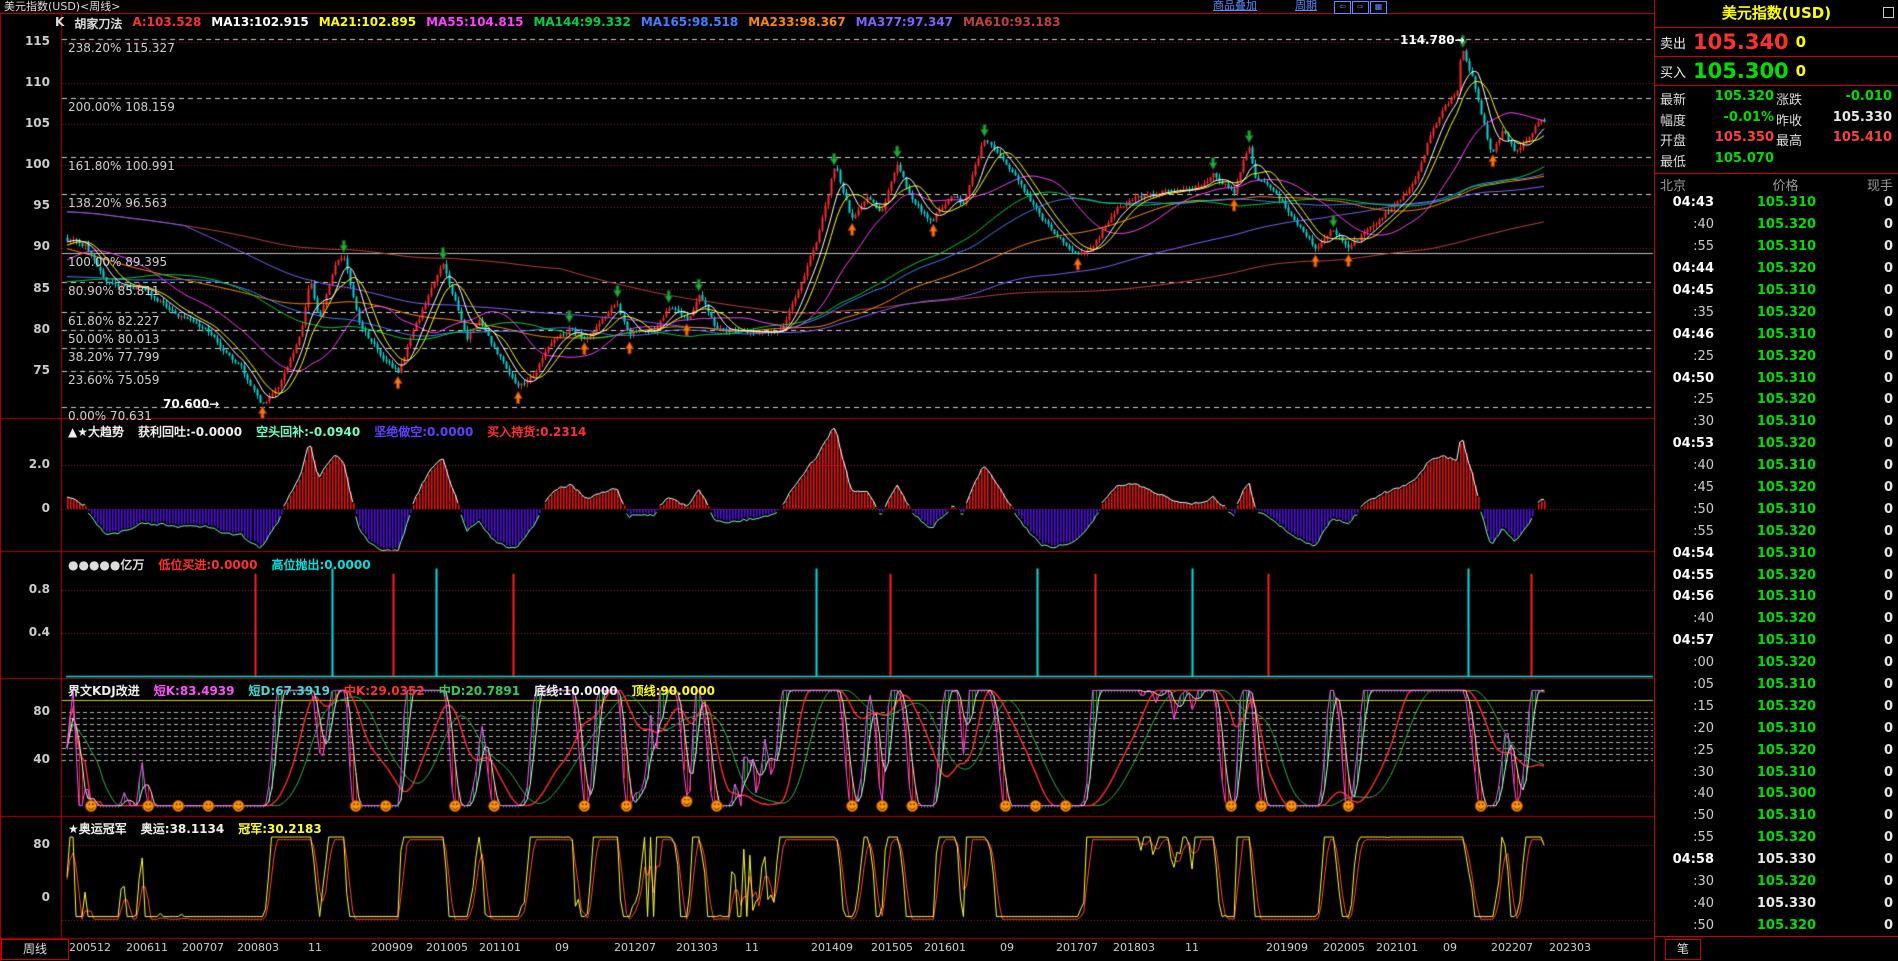 Image resolution: width=1898 pixels, height=961 pixels. I want to click on tape-time: :00, so click(1703, 663).